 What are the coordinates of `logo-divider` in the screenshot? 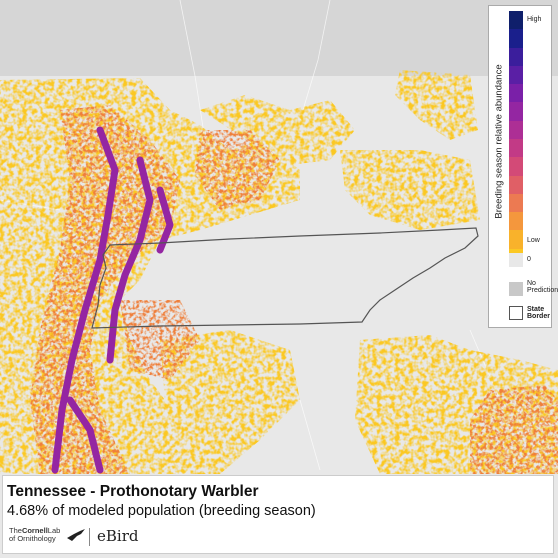 It's located at (89, 537).